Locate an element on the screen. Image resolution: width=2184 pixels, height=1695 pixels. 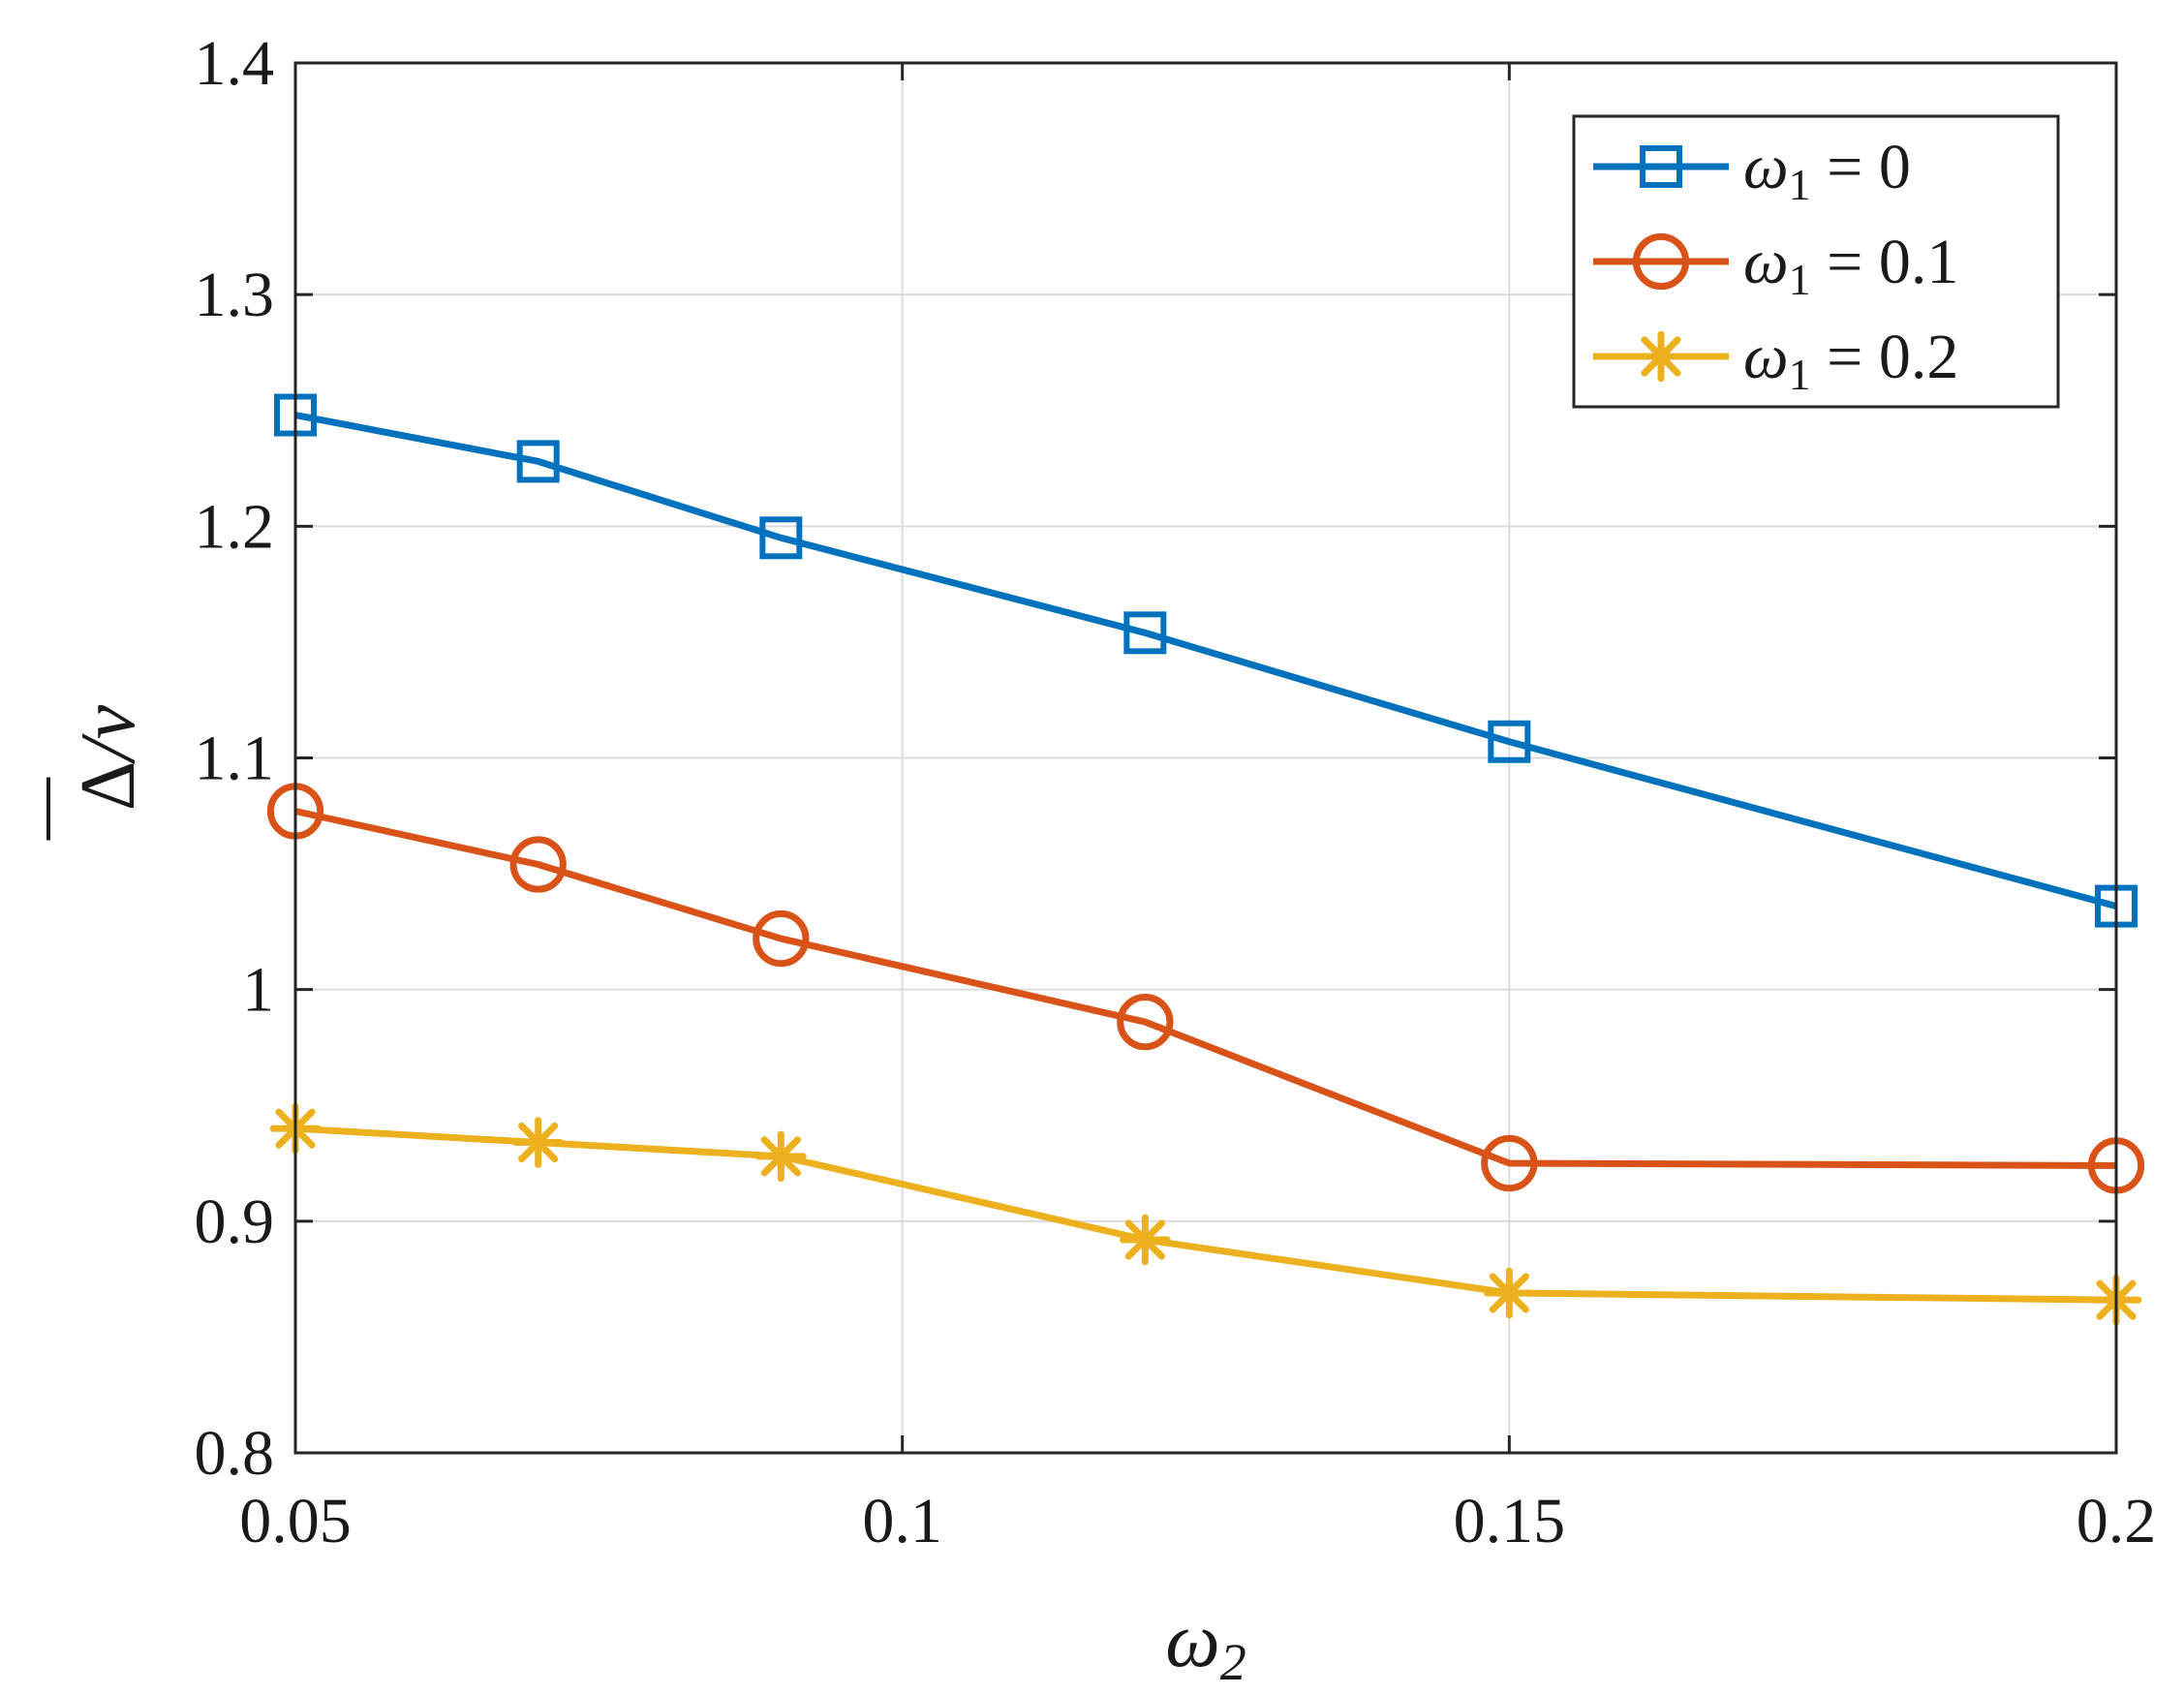
x-tick-label: 0.05 is located at coordinates (296, 1521).